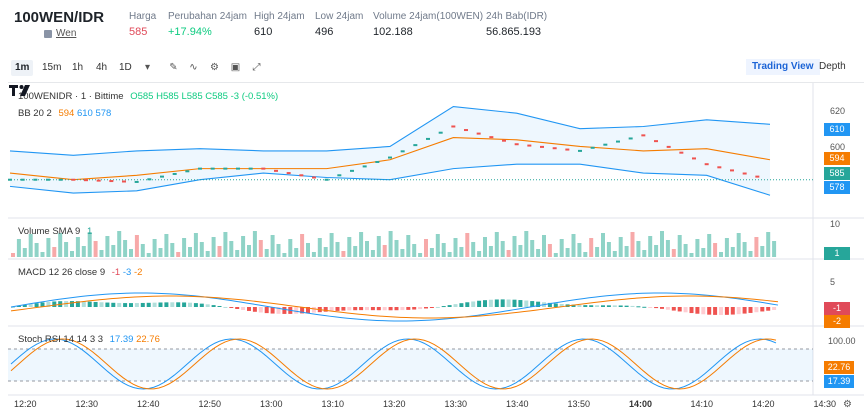  Describe the element at coordinates (52, 67) in the screenshot. I see `interval-button: 15m` at that location.